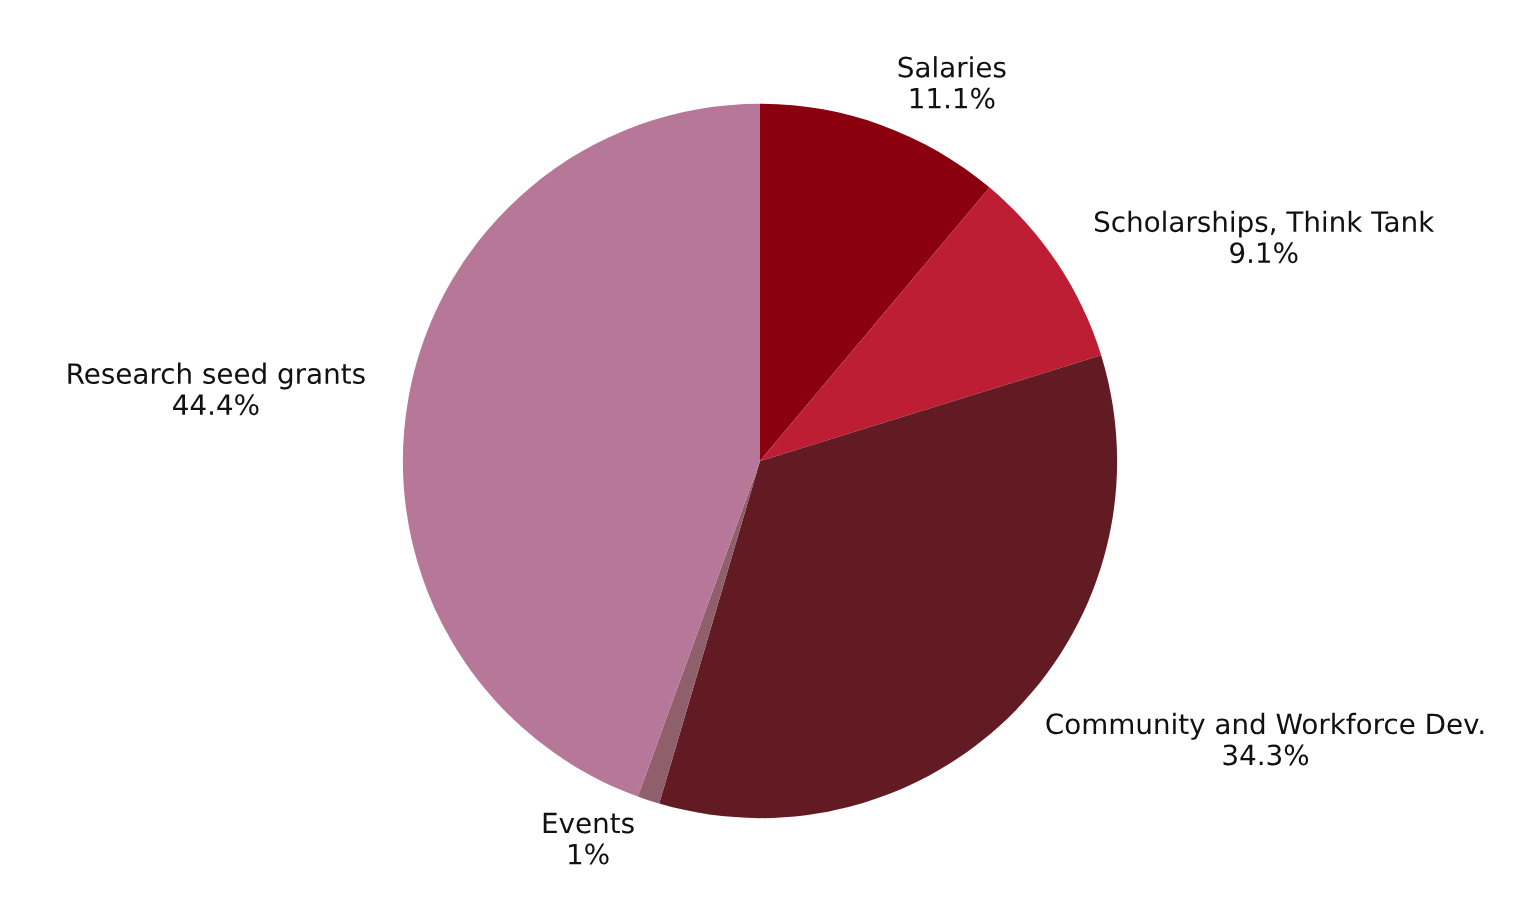  Describe the element at coordinates (1264, 224) in the screenshot. I see `slice-label: Scholarships, Think Tank` at that location.